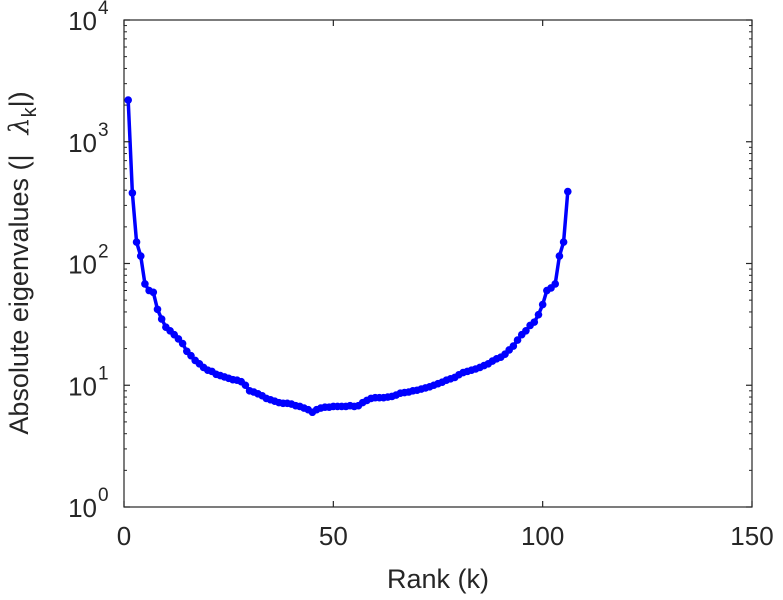  Describe the element at coordinates (103, 495) in the screenshot. I see `y-tick-label-exponent: 0` at that location.